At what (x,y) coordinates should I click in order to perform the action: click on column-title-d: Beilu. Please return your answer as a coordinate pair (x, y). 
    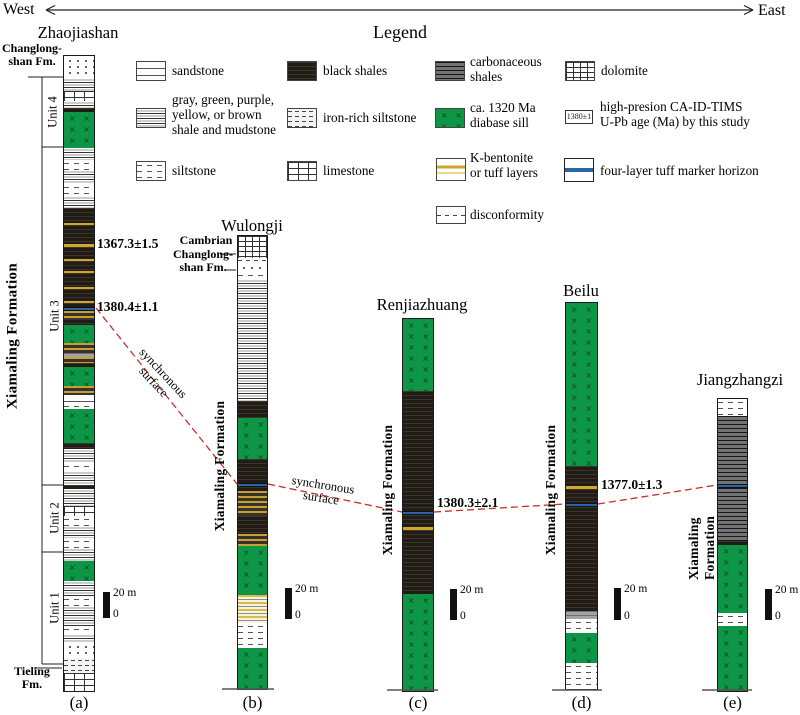
    Looking at the image, I should click on (581, 290).